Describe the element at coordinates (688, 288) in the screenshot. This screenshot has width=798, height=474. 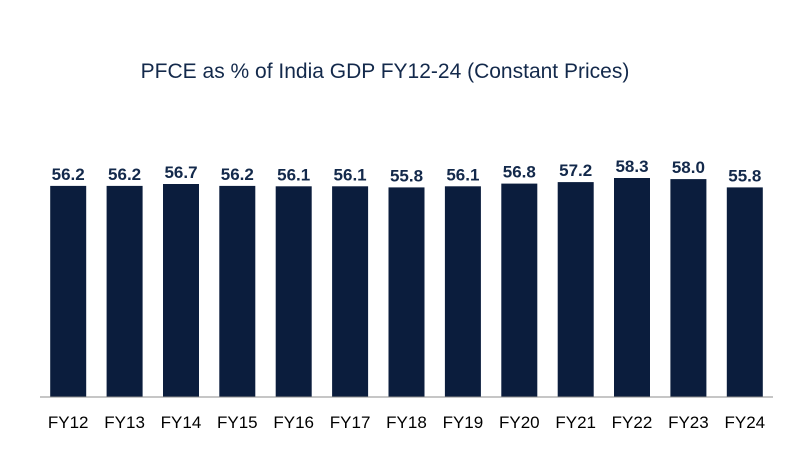
I see `bar-fy23` at that location.